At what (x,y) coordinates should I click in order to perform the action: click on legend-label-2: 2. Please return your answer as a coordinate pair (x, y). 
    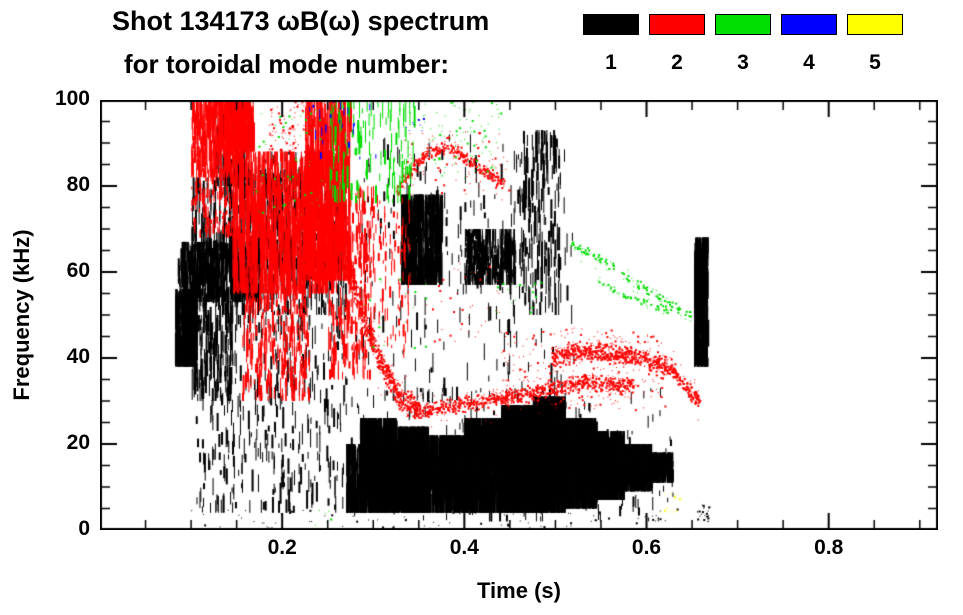
    Looking at the image, I should click on (677, 62).